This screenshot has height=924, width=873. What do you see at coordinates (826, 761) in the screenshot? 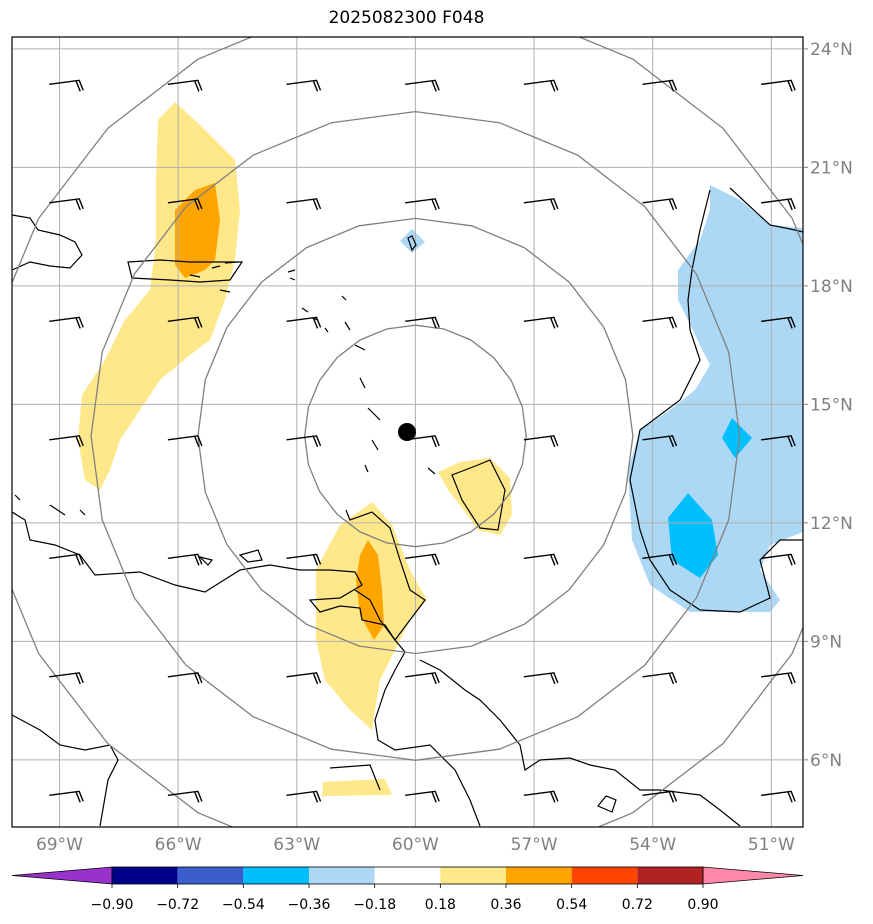
I see `latitude-label: 6°N` at bounding box center [826, 761].